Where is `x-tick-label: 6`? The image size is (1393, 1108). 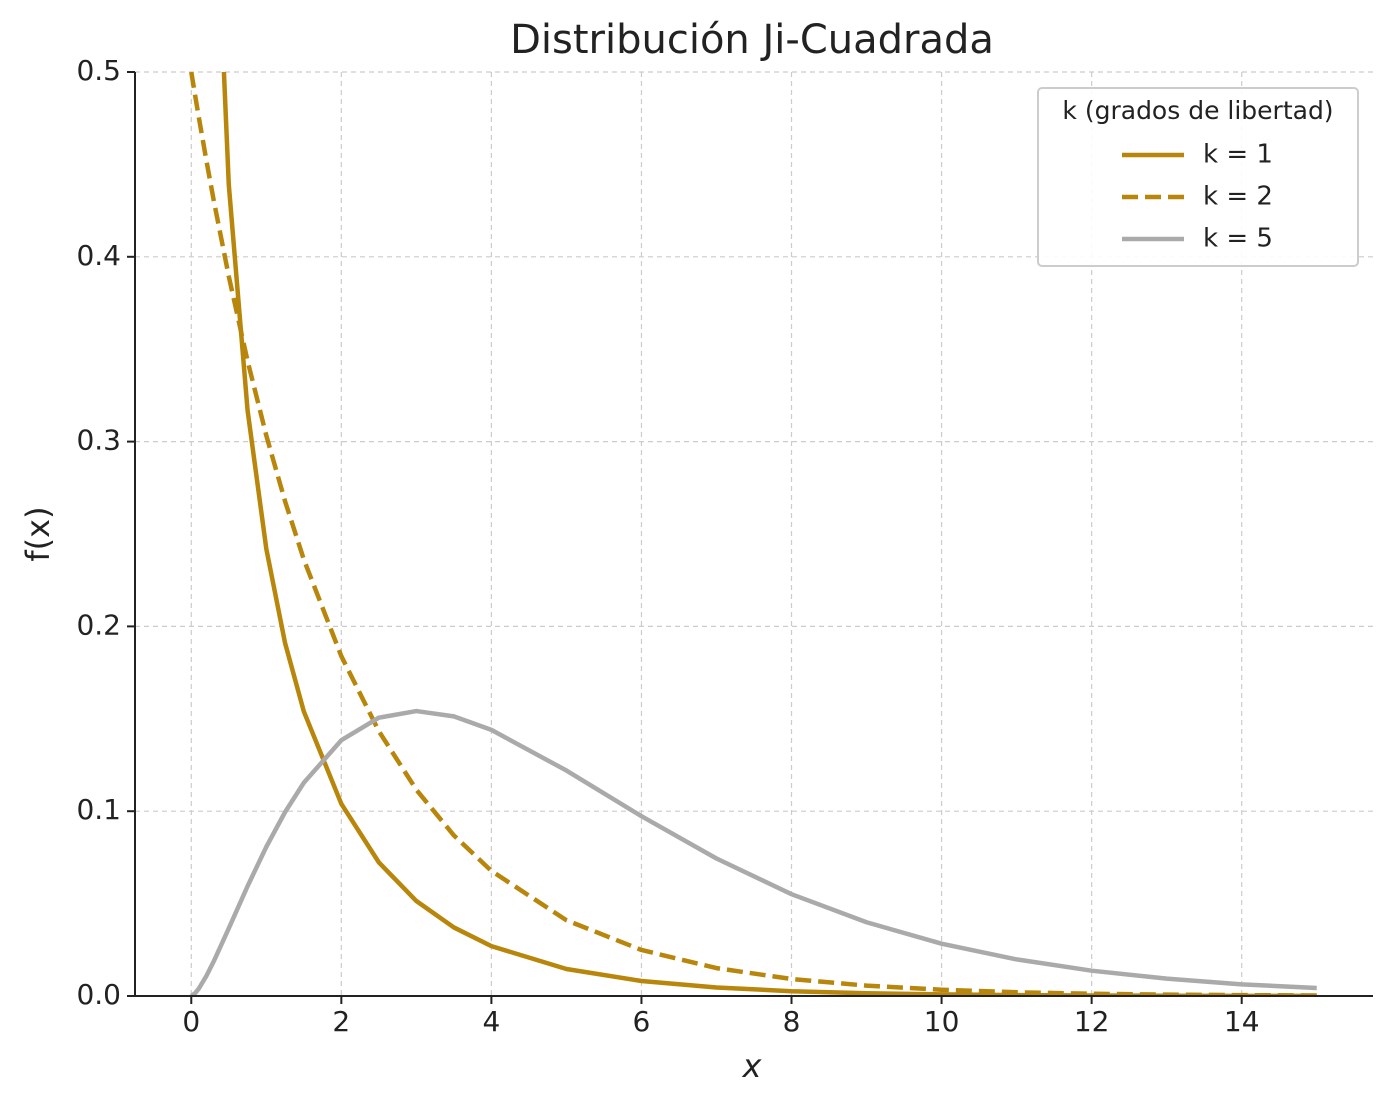
x-tick-label: 6 is located at coordinates (642, 1021).